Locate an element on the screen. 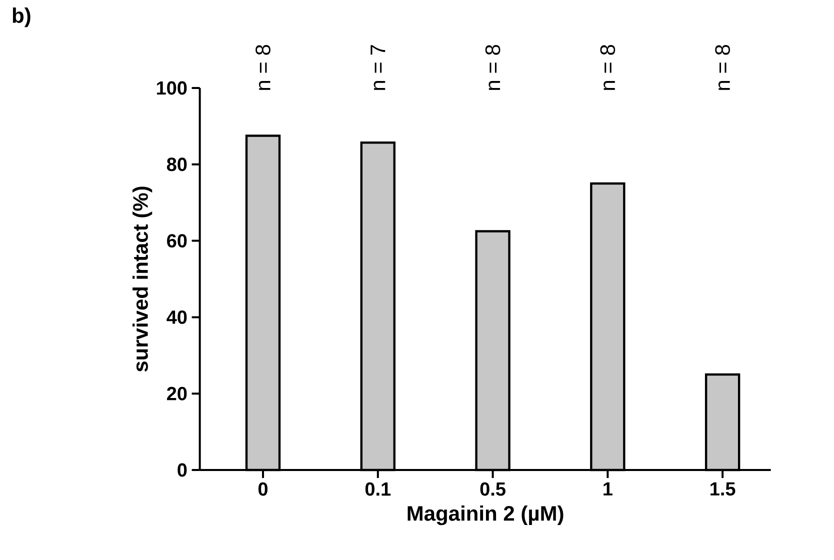 Image resolution: width=834 pixels, height=560 pixels. x-axis-title: Magainin 2 (µM) is located at coordinates (486, 515).